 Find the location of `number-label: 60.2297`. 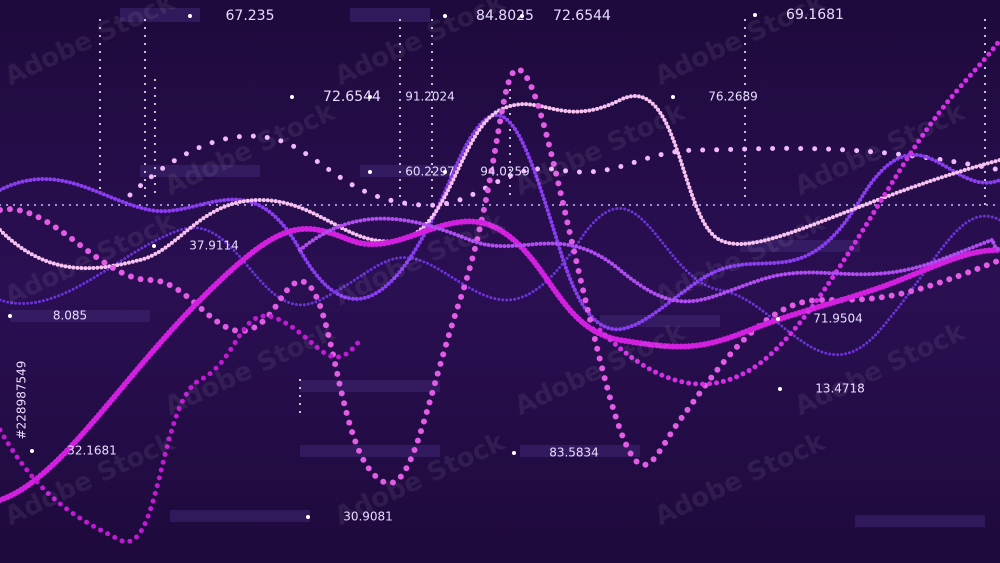

number-label: 60.2297 is located at coordinates (430, 172).